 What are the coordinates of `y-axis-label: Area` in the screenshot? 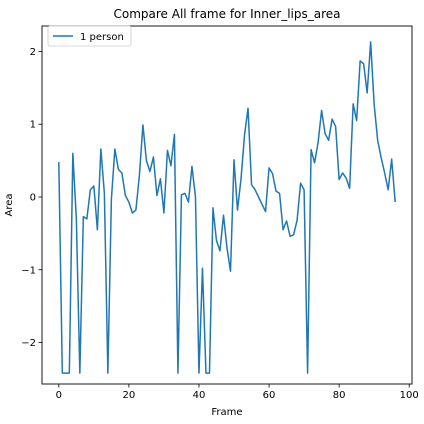 It's located at (9, 204).